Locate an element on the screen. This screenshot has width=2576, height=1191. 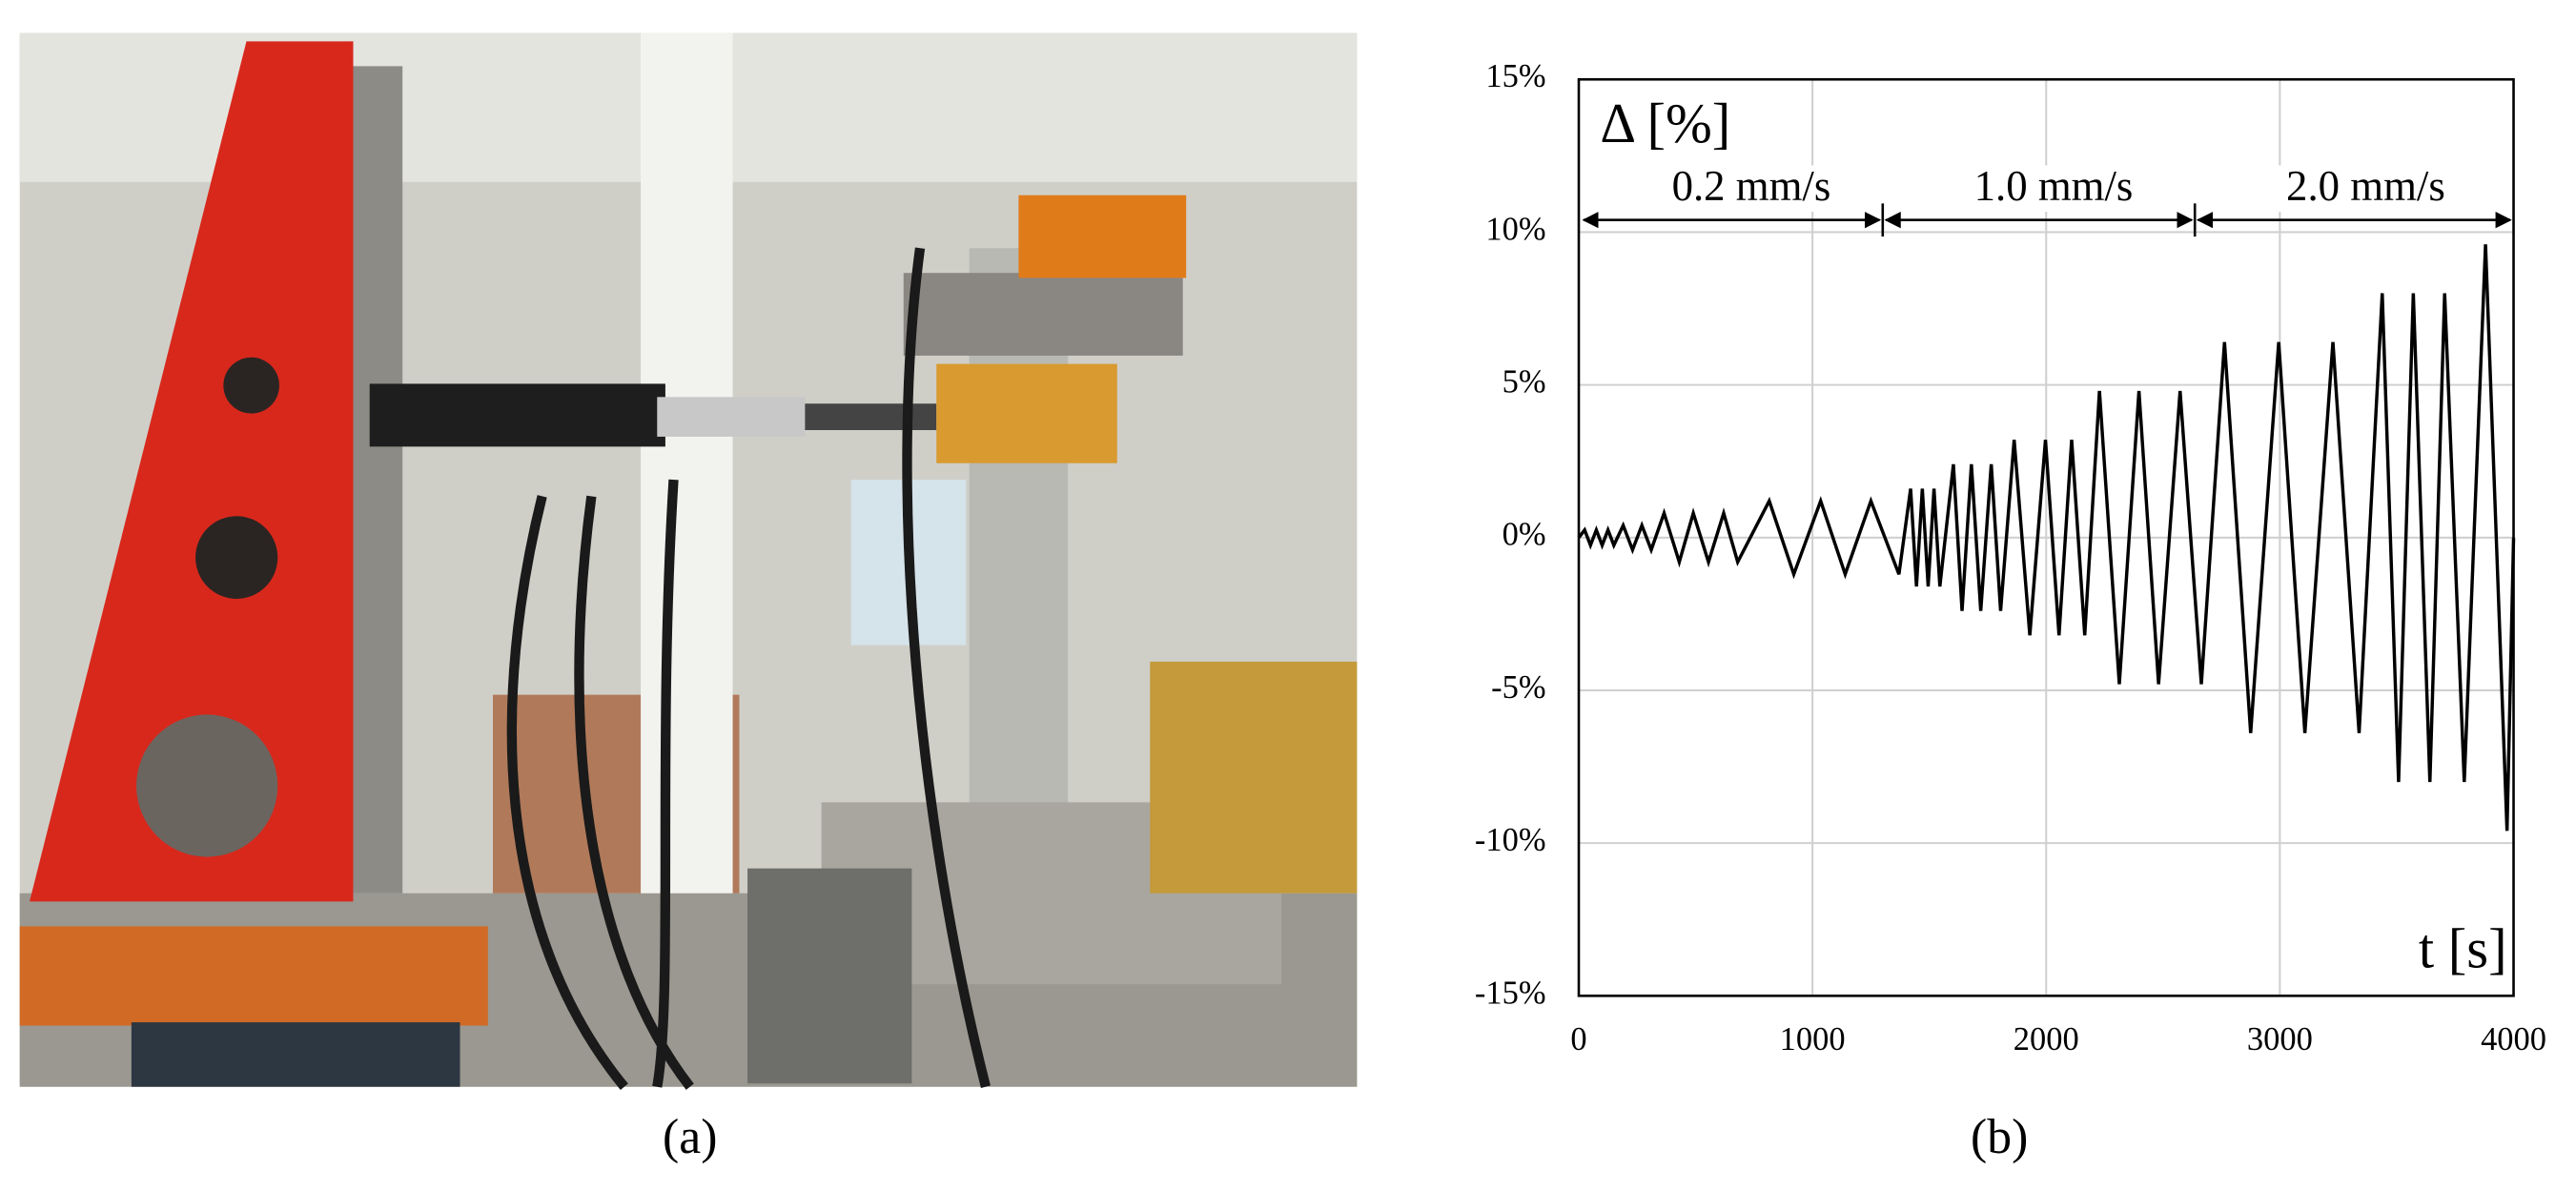
base-beam is located at coordinates (295, 1054).